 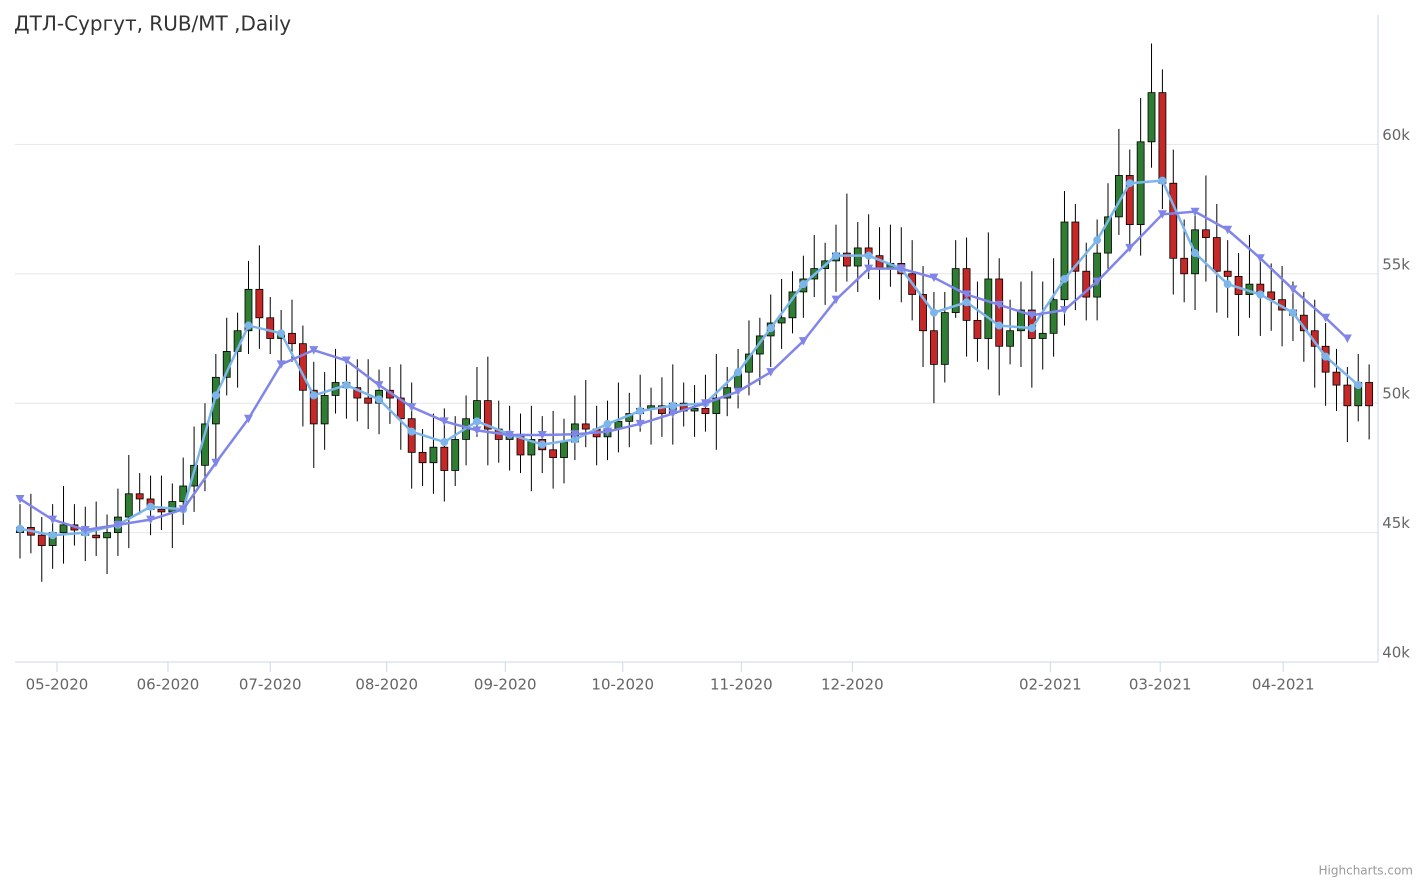 I want to click on y-tick-label: 55k, so click(x=1396, y=264).